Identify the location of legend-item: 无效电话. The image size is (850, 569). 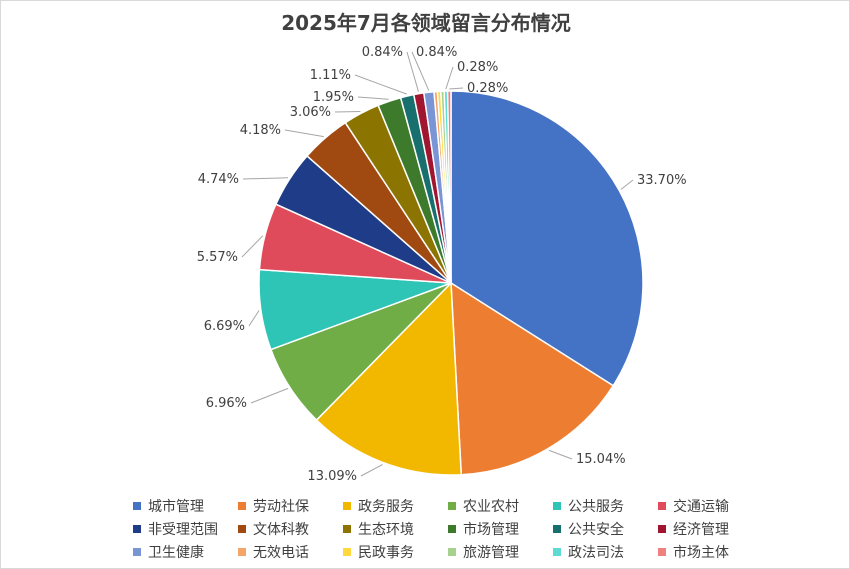
(290, 551).